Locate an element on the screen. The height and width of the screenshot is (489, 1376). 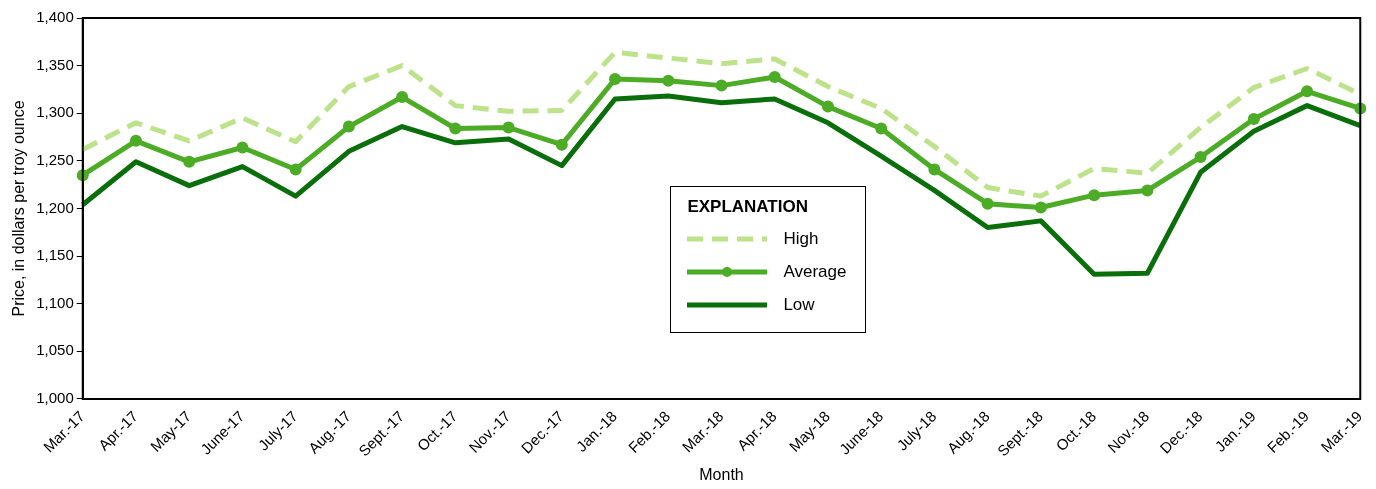
legend-label: High is located at coordinates (801, 239).